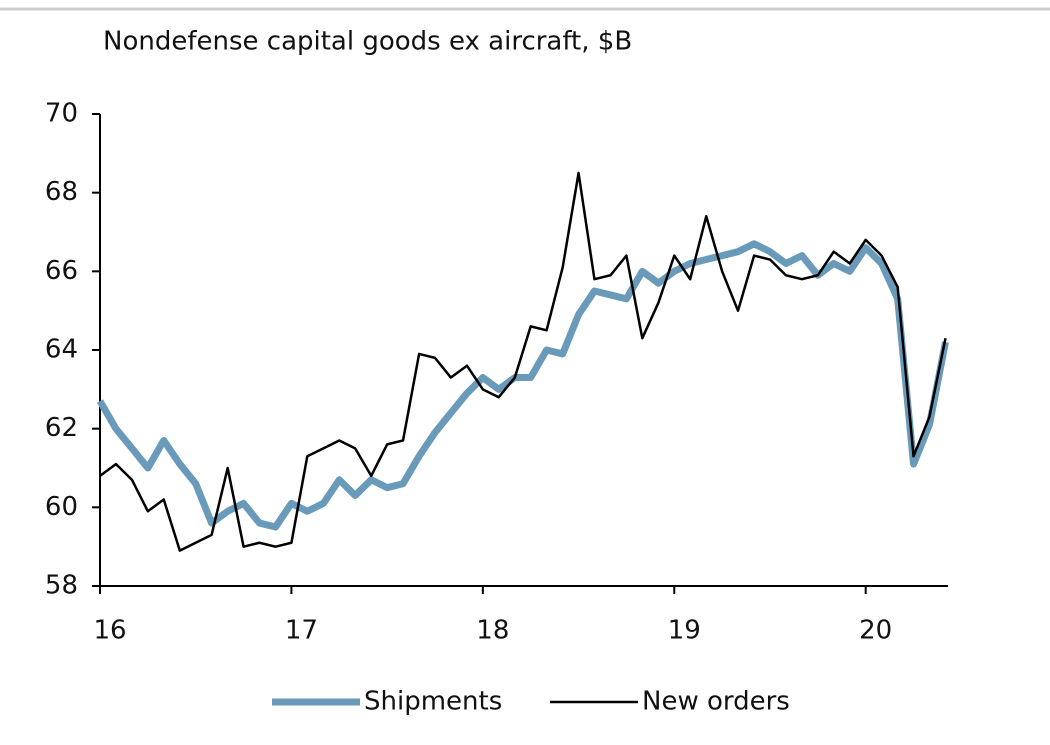 Image resolution: width=1050 pixels, height=745 pixels. What do you see at coordinates (301, 631) in the screenshot?
I see `x-tick-label: 17` at bounding box center [301, 631].